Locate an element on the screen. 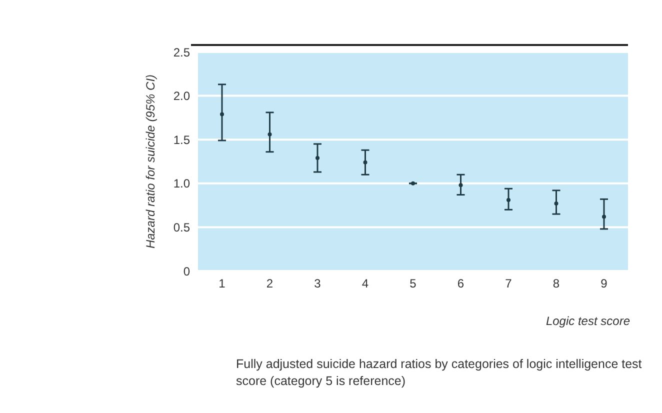  x-tick-label: 6 is located at coordinates (460, 283).